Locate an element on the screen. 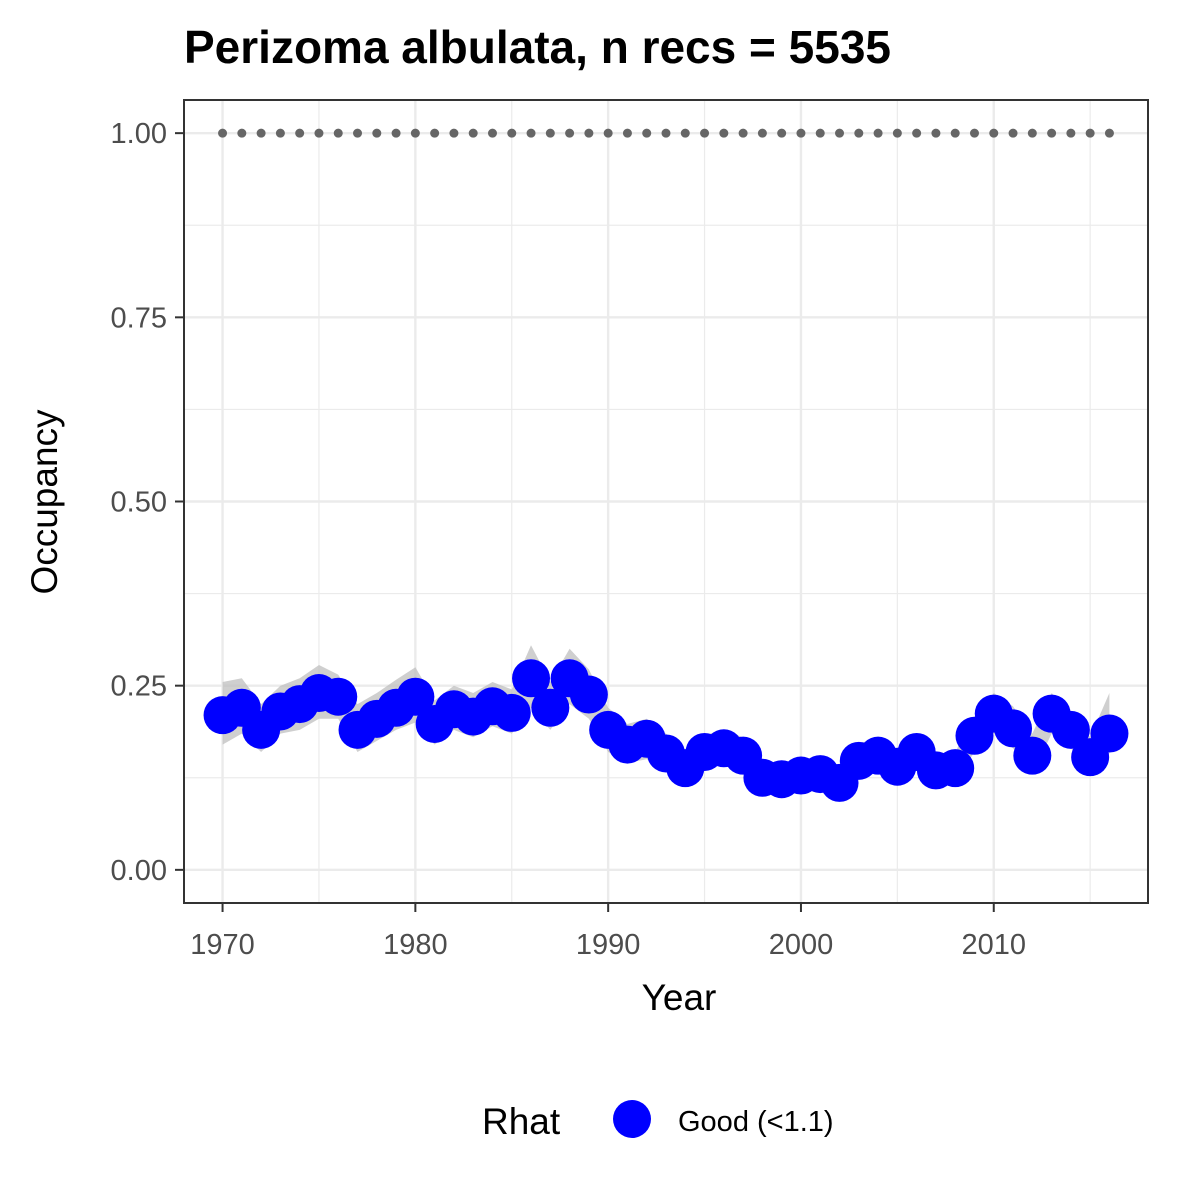 This screenshot has width=1200, height=1200. y-tick-label: 0.25 is located at coordinates (139, 687).